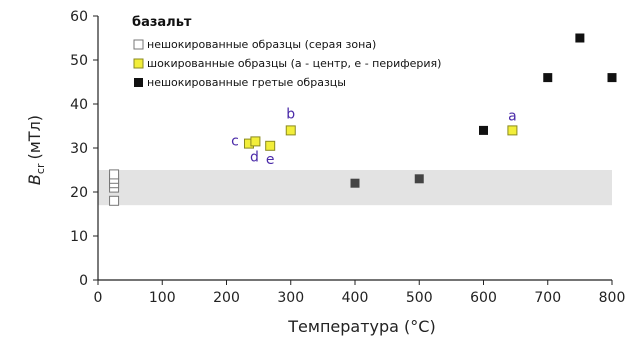 The image size is (632, 340). Describe the element at coordinates (374, 136) in the screenshot. I see `point-labels: a b cd e` at that location.